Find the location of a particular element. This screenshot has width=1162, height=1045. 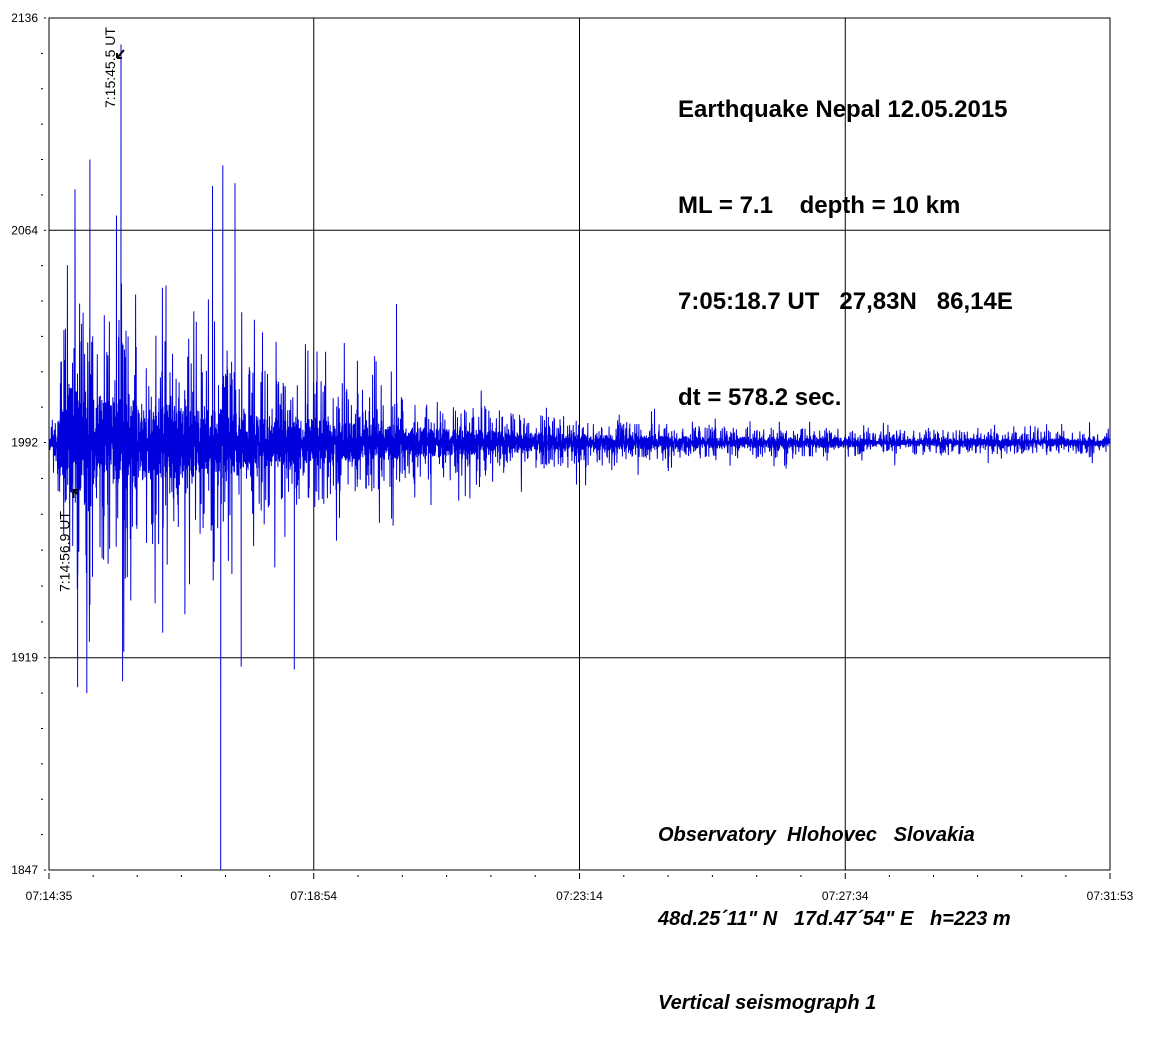

y-tick-label: 1992 is located at coordinates (24, 443).